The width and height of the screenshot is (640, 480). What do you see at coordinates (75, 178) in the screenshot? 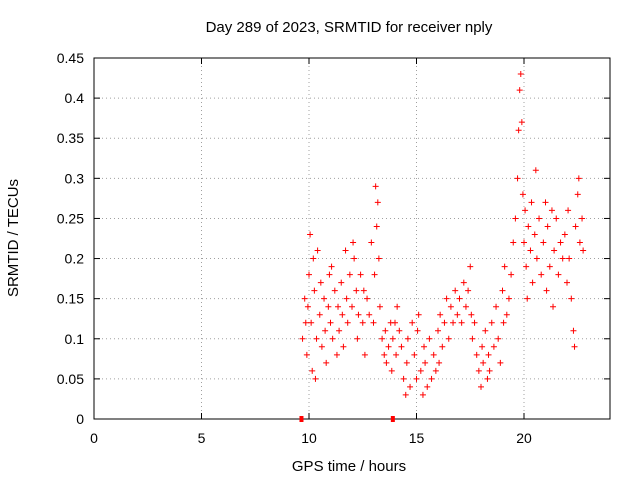
I see `y-tick-label: 0.3` at bounding box center [75, 178].